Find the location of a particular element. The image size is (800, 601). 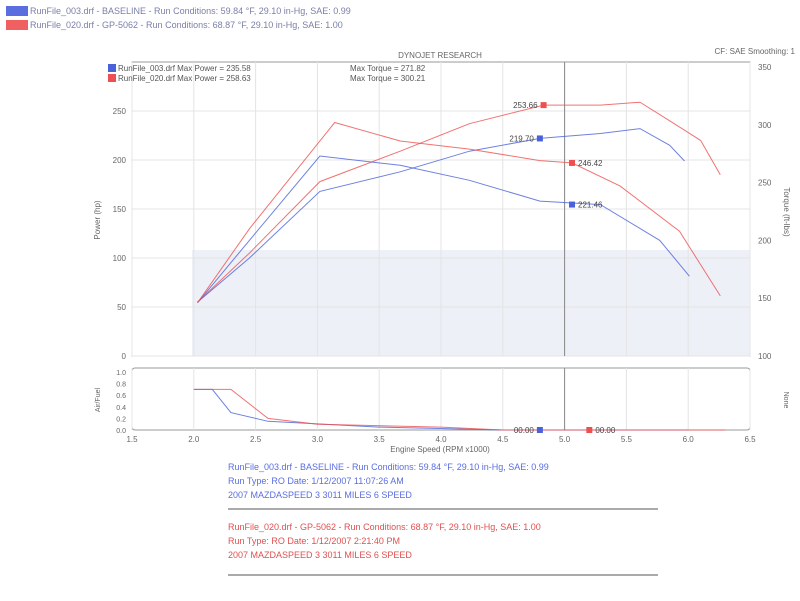

x-tick-label: 6.5 is located at coordinates (750, 439).